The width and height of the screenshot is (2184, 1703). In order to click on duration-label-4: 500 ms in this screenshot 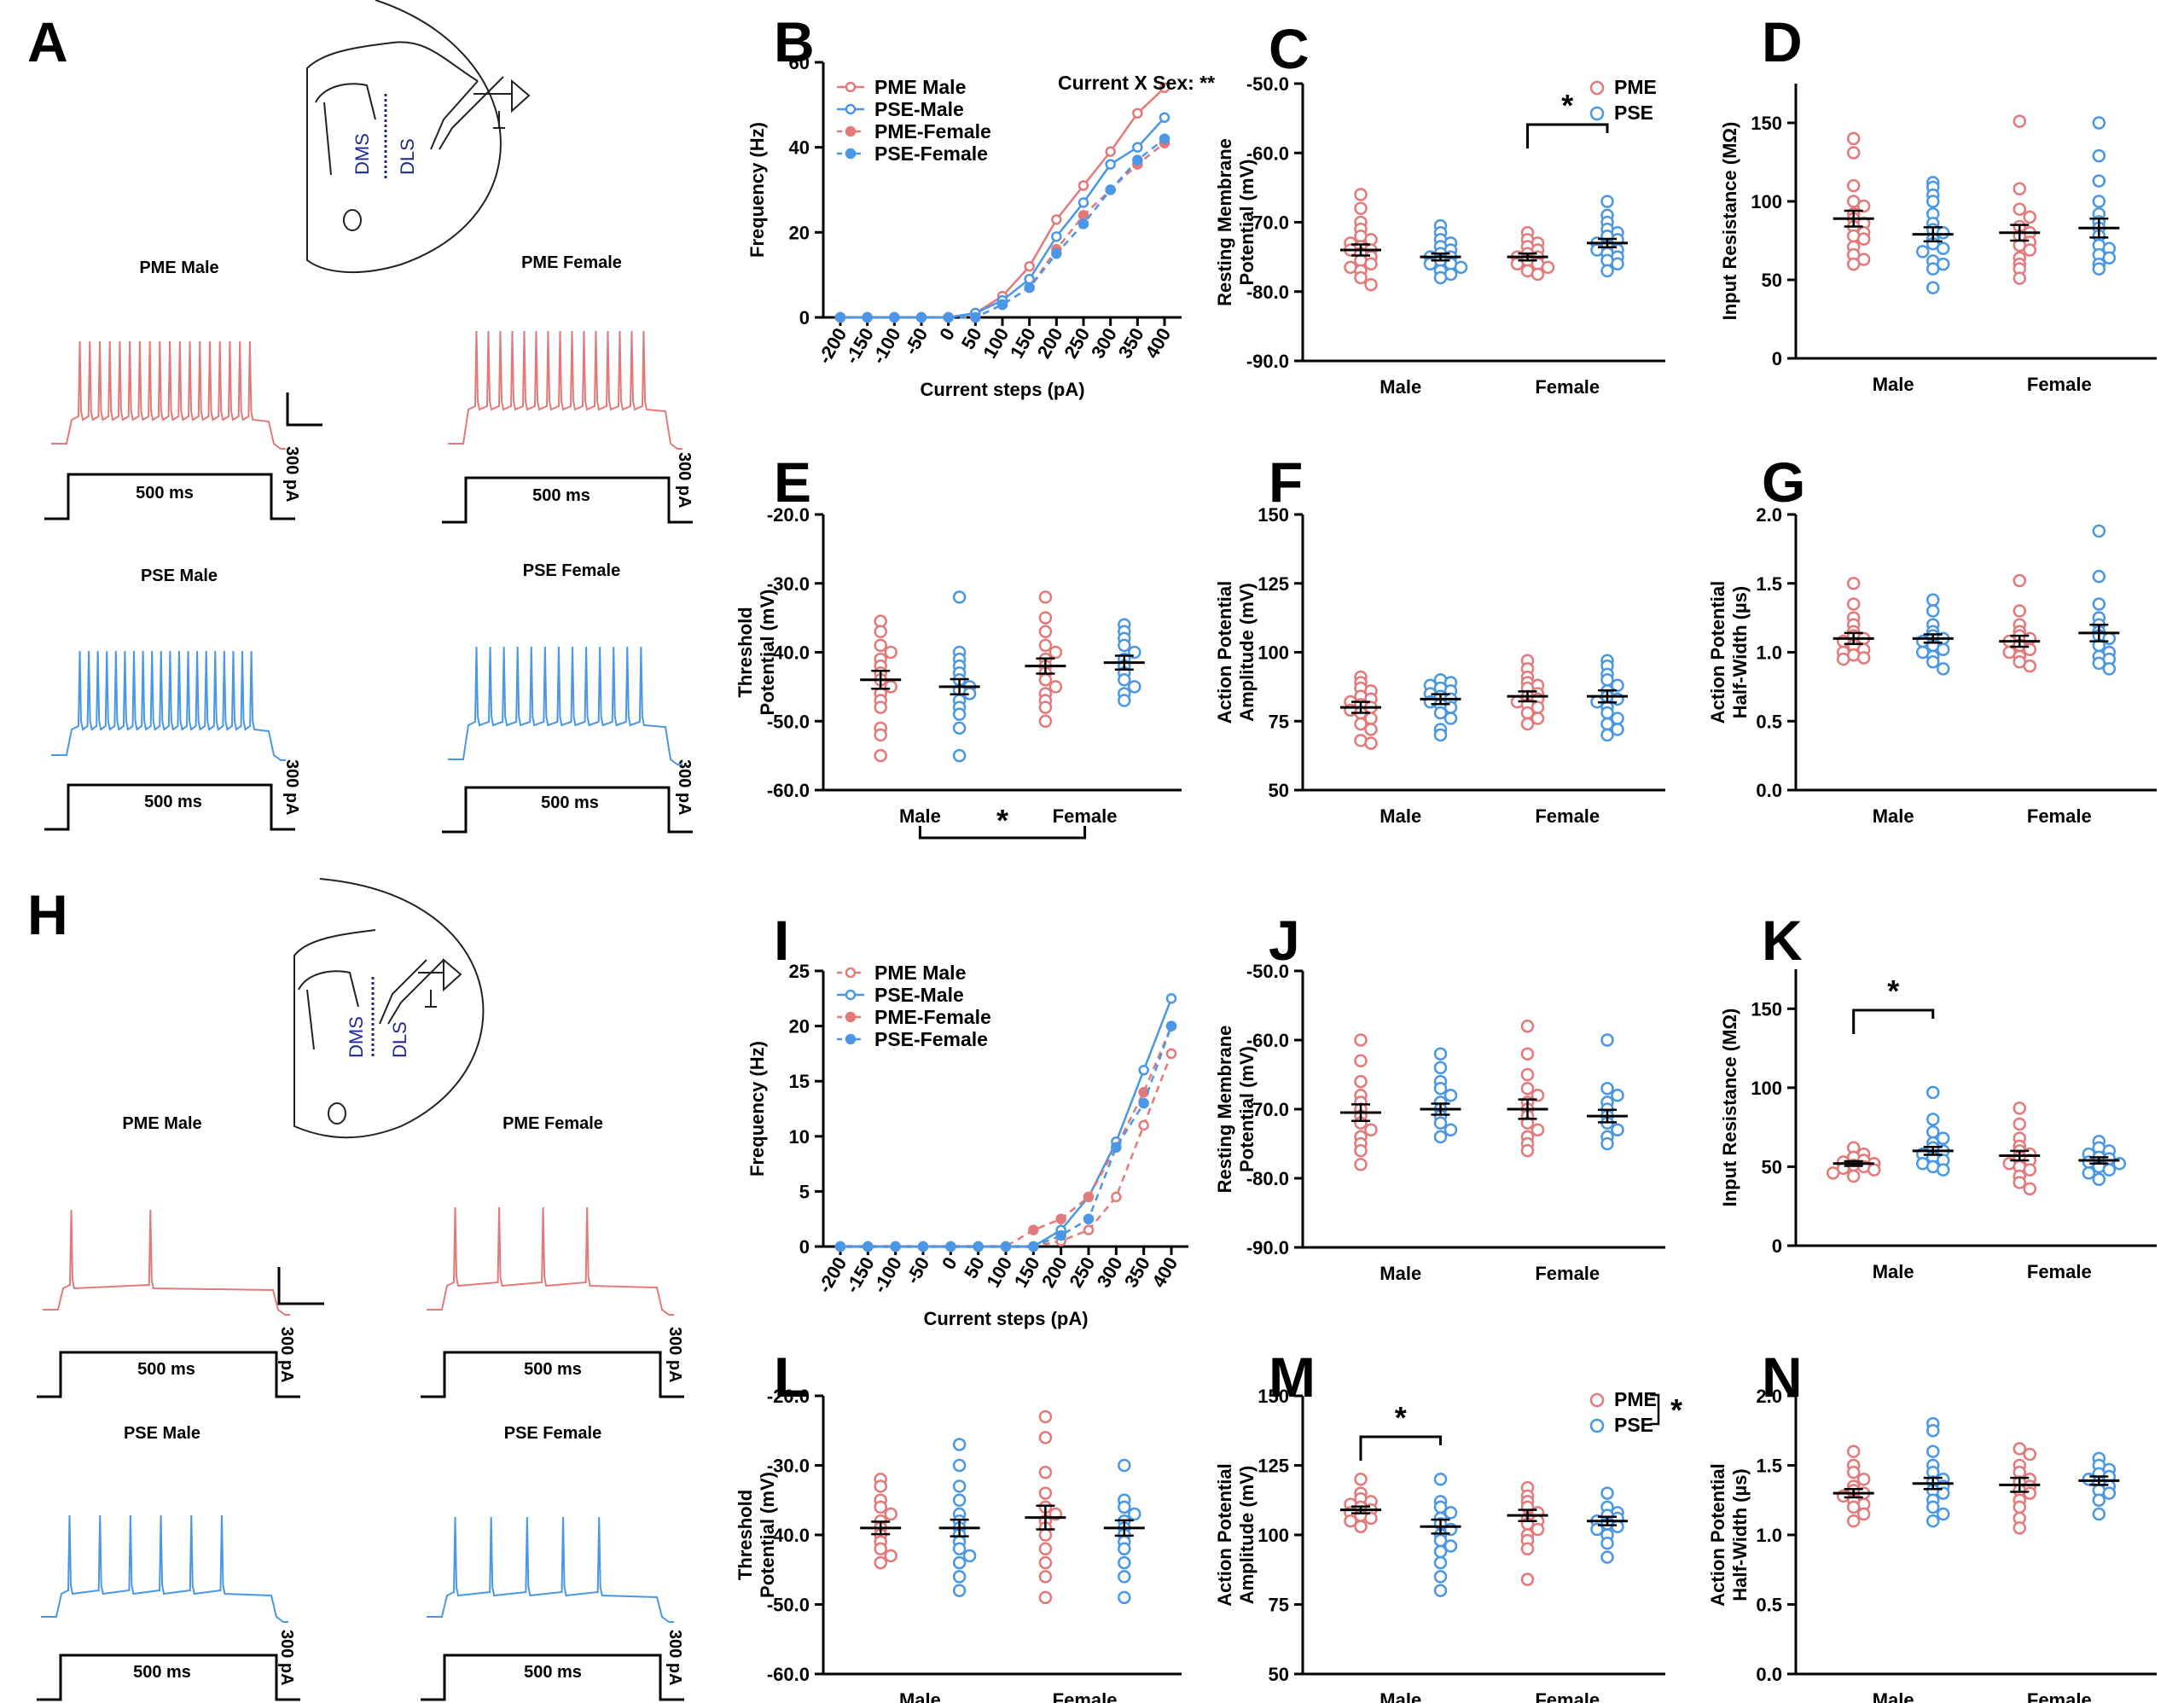, I will do `click(570, 802)`.